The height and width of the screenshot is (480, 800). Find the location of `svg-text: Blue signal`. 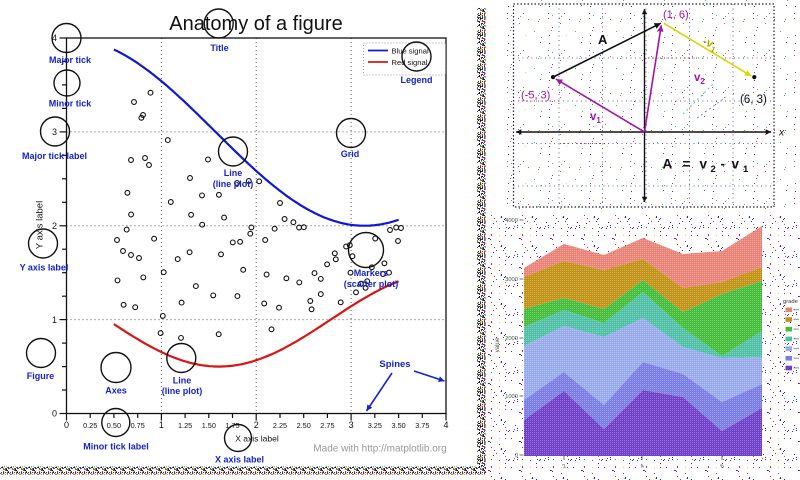

svg-text: Blue signal is located at coordinates (410, 51).